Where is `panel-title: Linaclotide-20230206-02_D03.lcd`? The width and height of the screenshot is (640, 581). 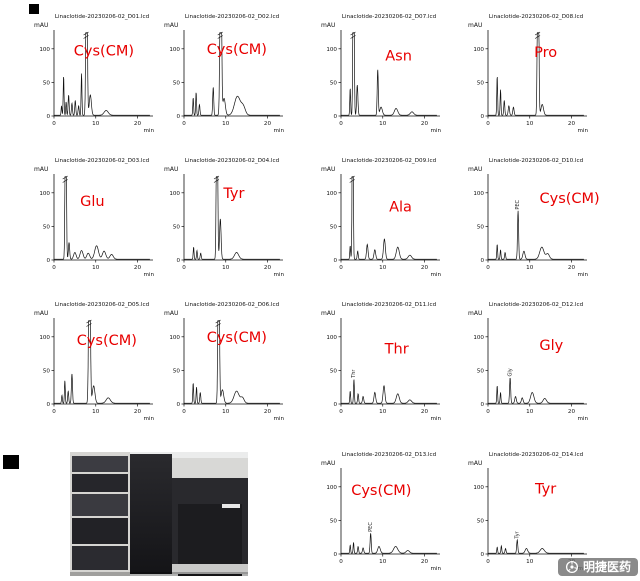 panel-title: Linaclotide-20230206-02_D03.lcd is located at coordinates (102, 161).